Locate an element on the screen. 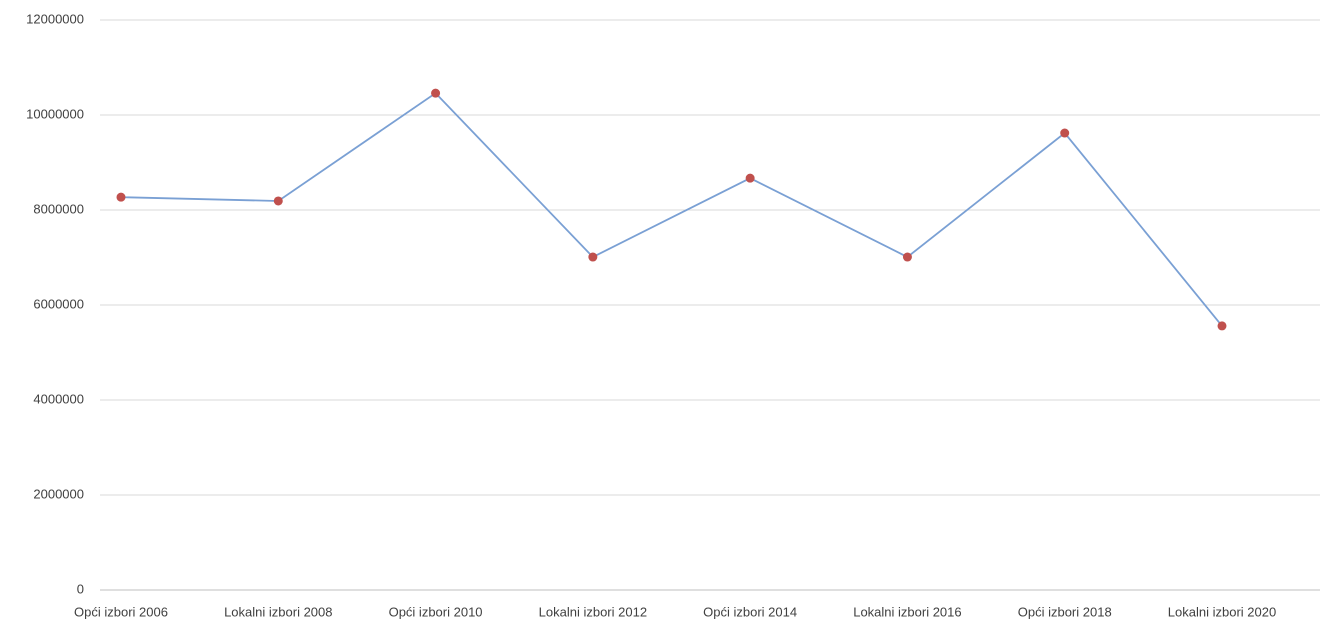 This screenshot has width=1328, height=627. x-tick-label: Lokalni izbori 2016 is located at coordinates (907, 611).